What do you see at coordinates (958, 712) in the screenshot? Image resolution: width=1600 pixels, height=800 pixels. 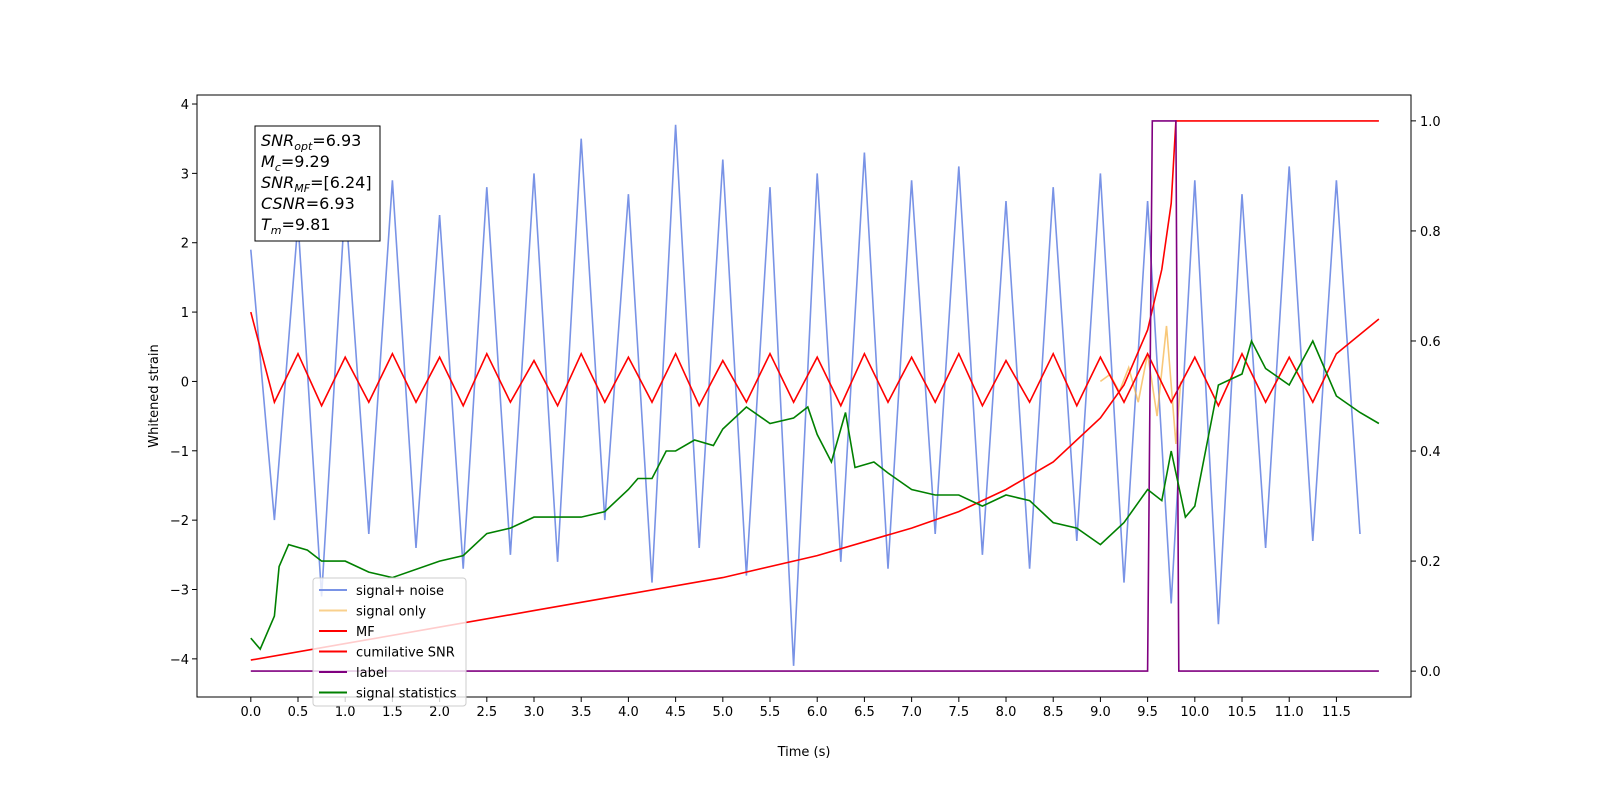 I see `x-tick-label: 7.5` at bounding box center [958, 712].